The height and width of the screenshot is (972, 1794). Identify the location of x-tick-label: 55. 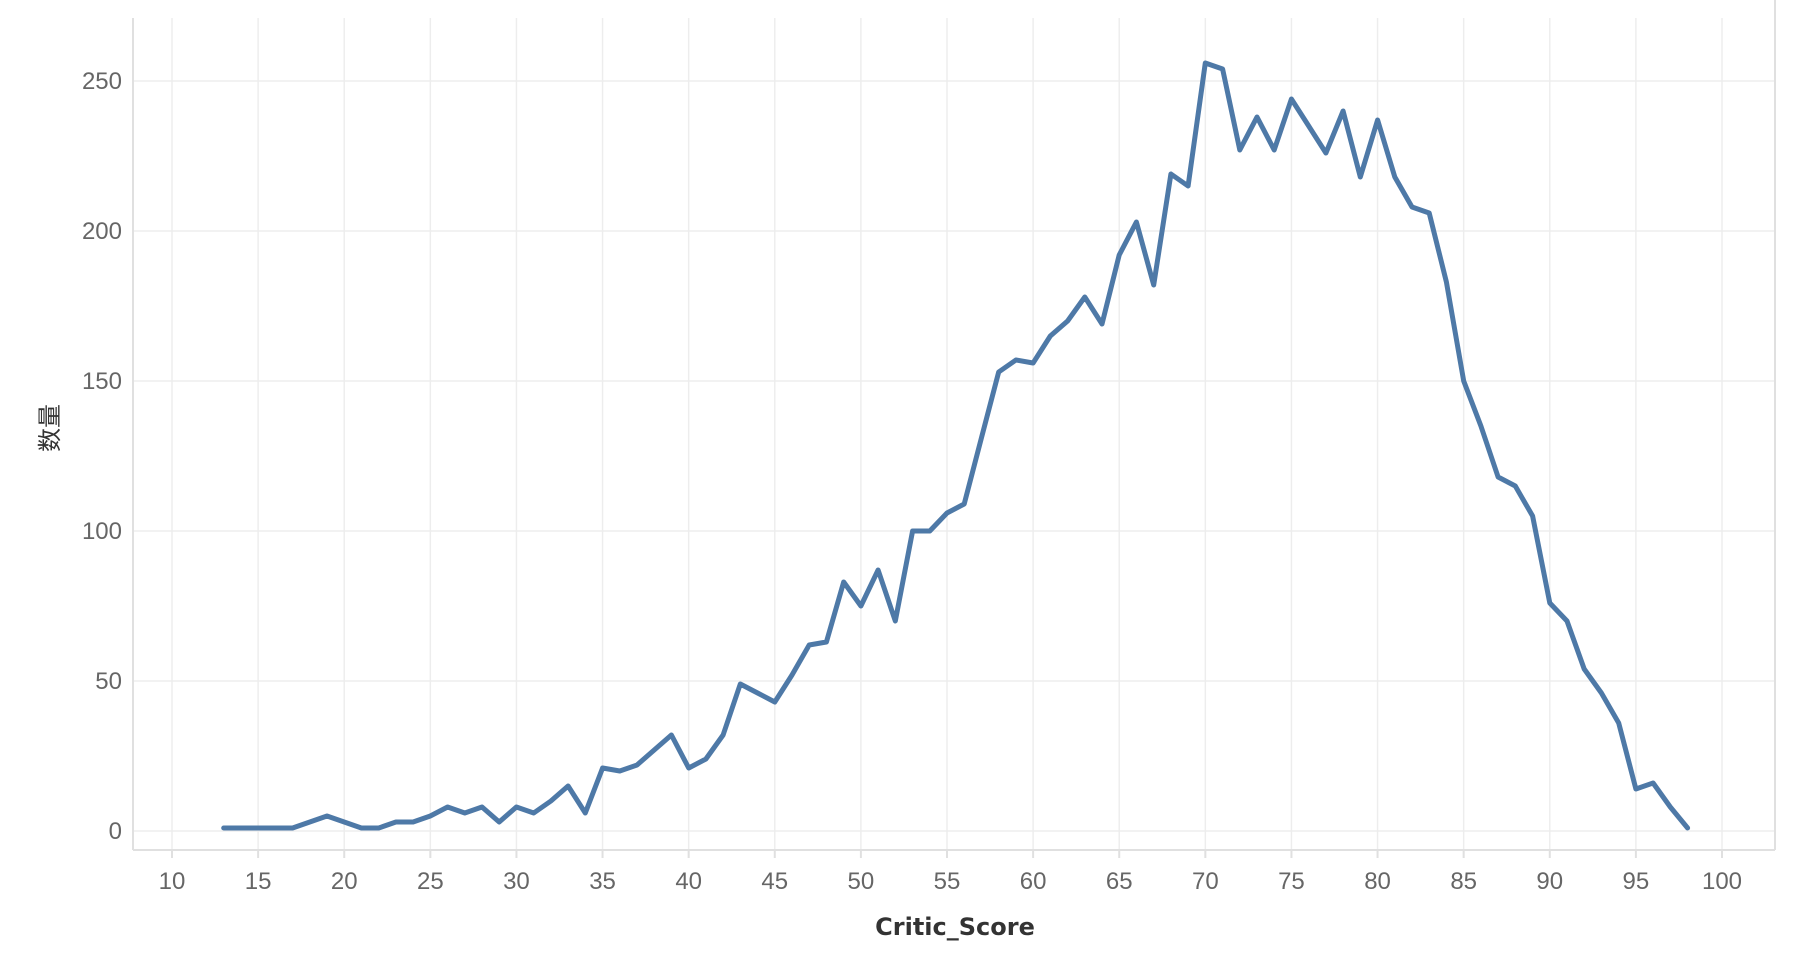
(947, 881).